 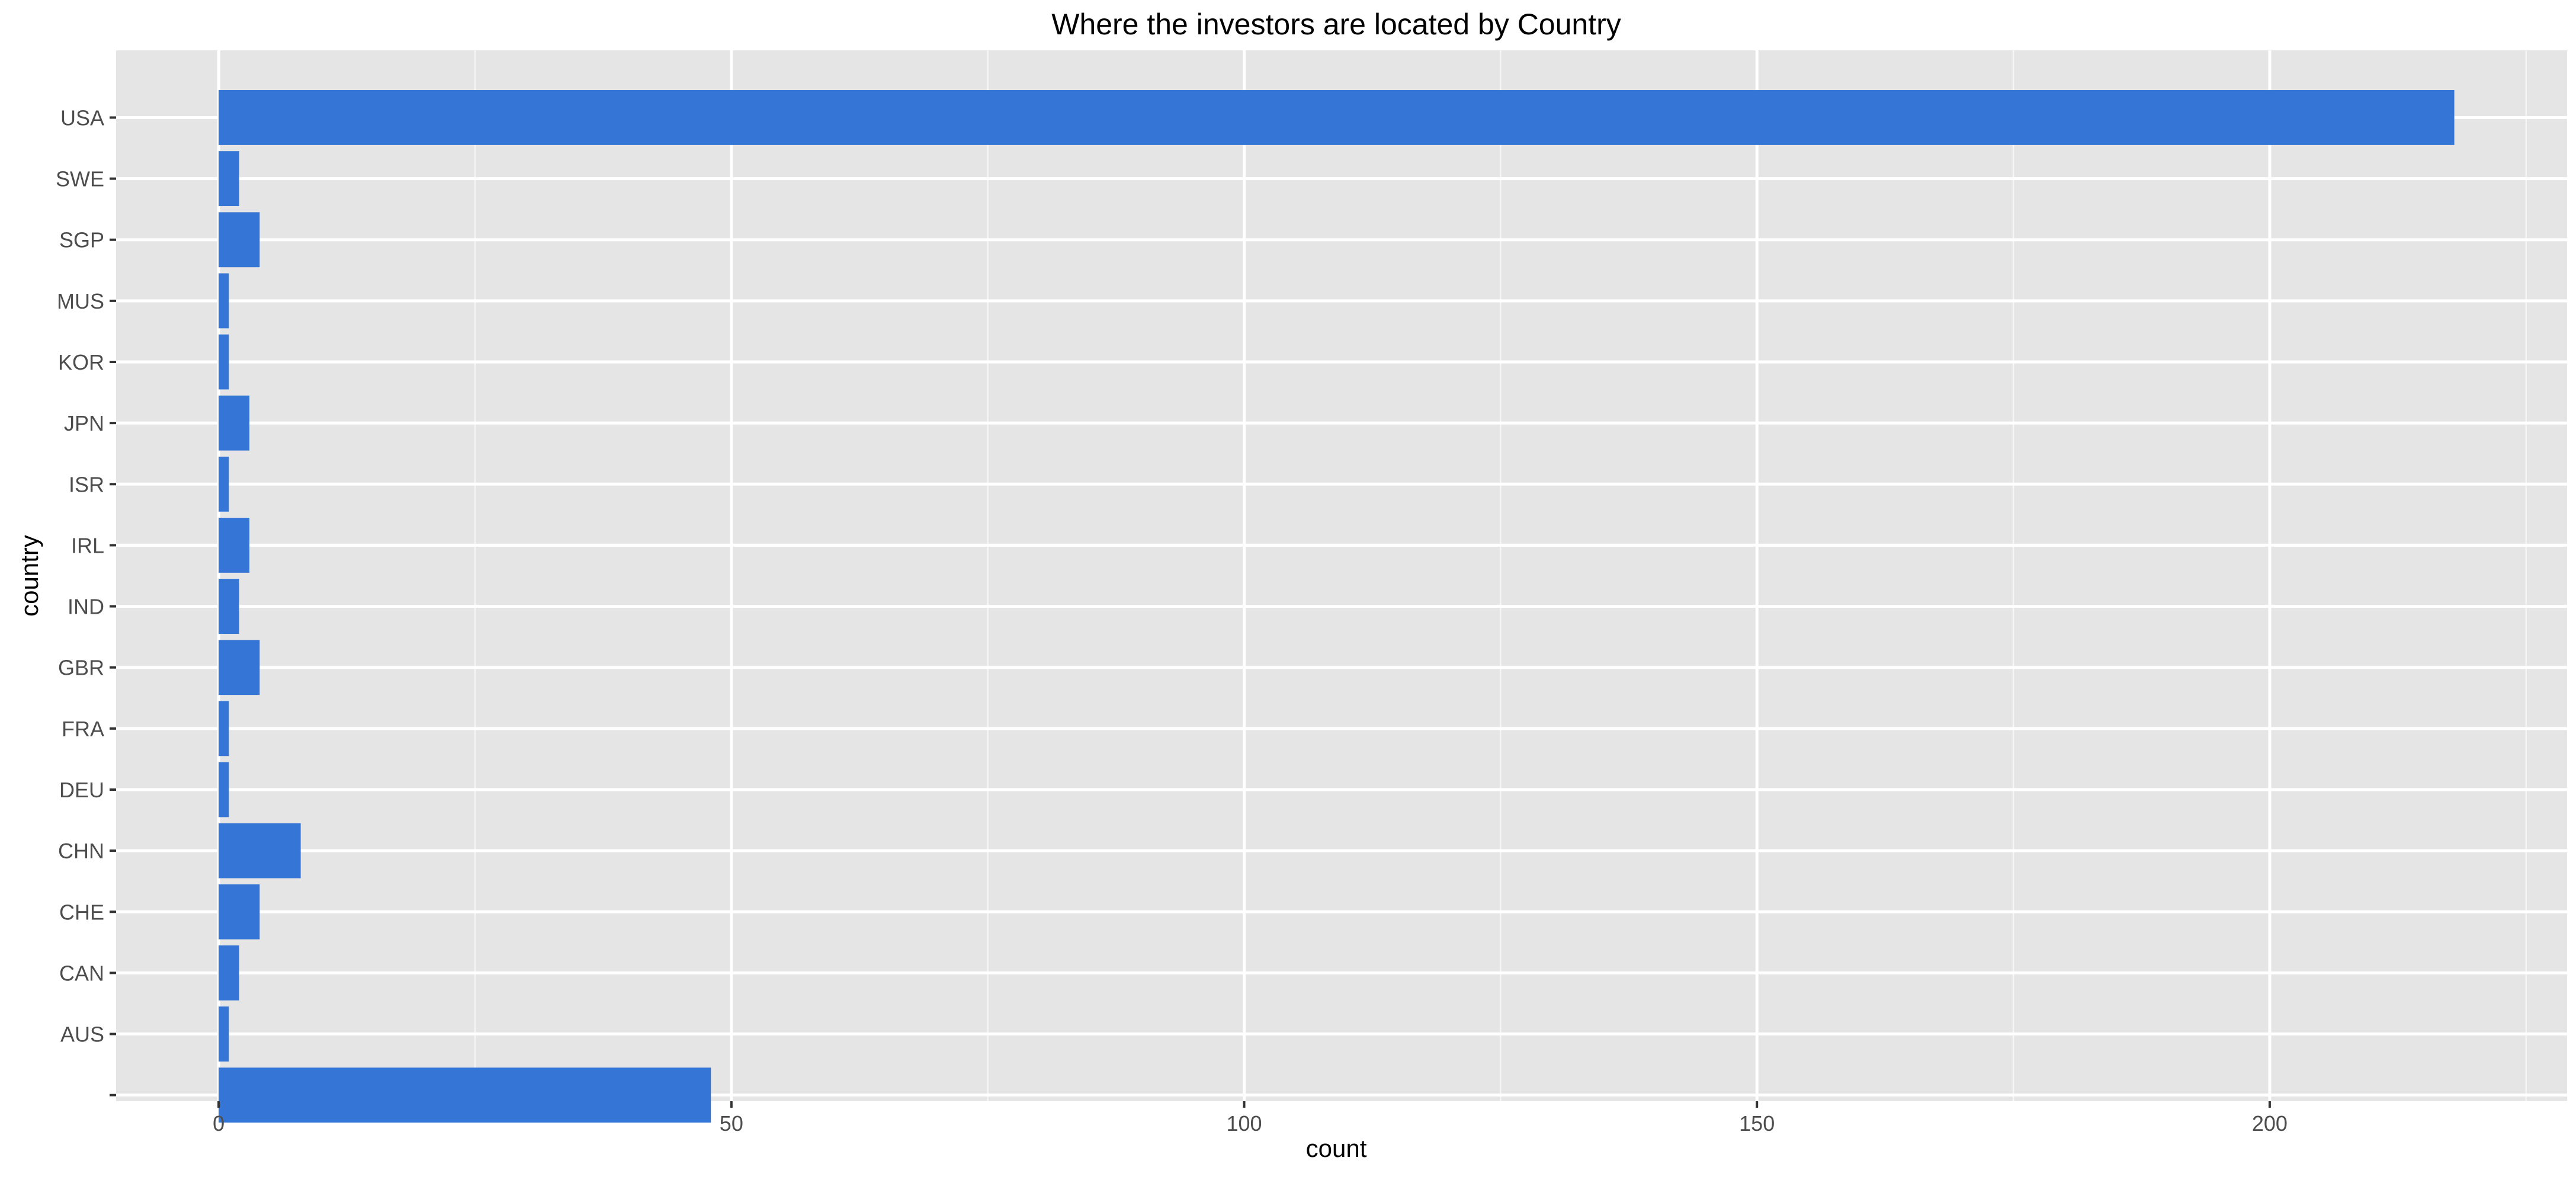 What do you see at coordinates (83, 729) in the screenshot?
I see `y-tick-label: FRA` at bounding box center [83, 729].